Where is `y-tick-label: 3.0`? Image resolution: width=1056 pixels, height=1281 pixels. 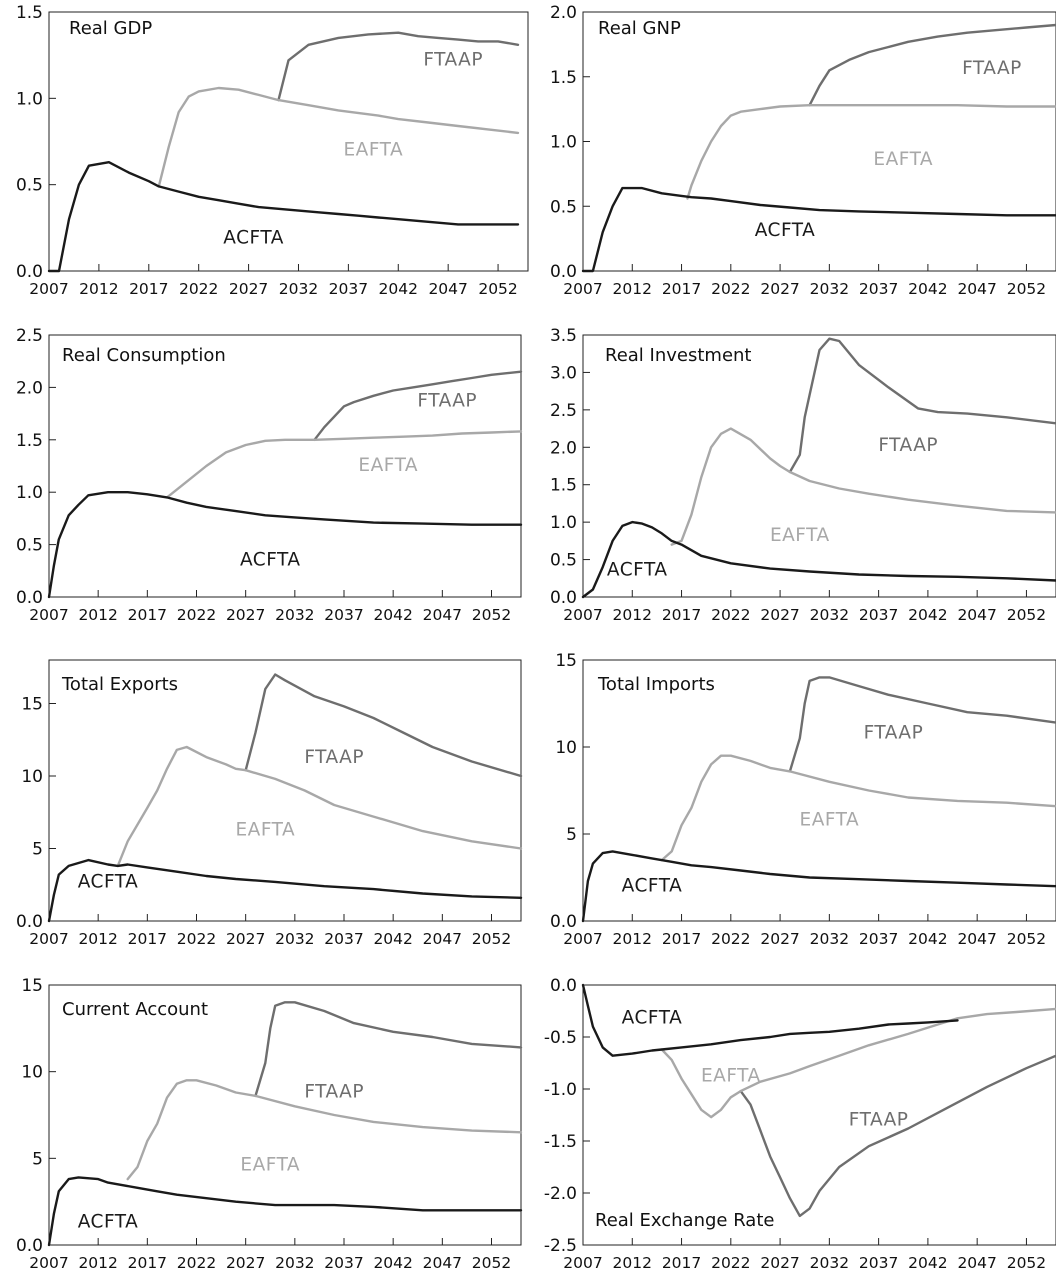 y-tick-label: 3.0 is located at coordinates (563, 373).